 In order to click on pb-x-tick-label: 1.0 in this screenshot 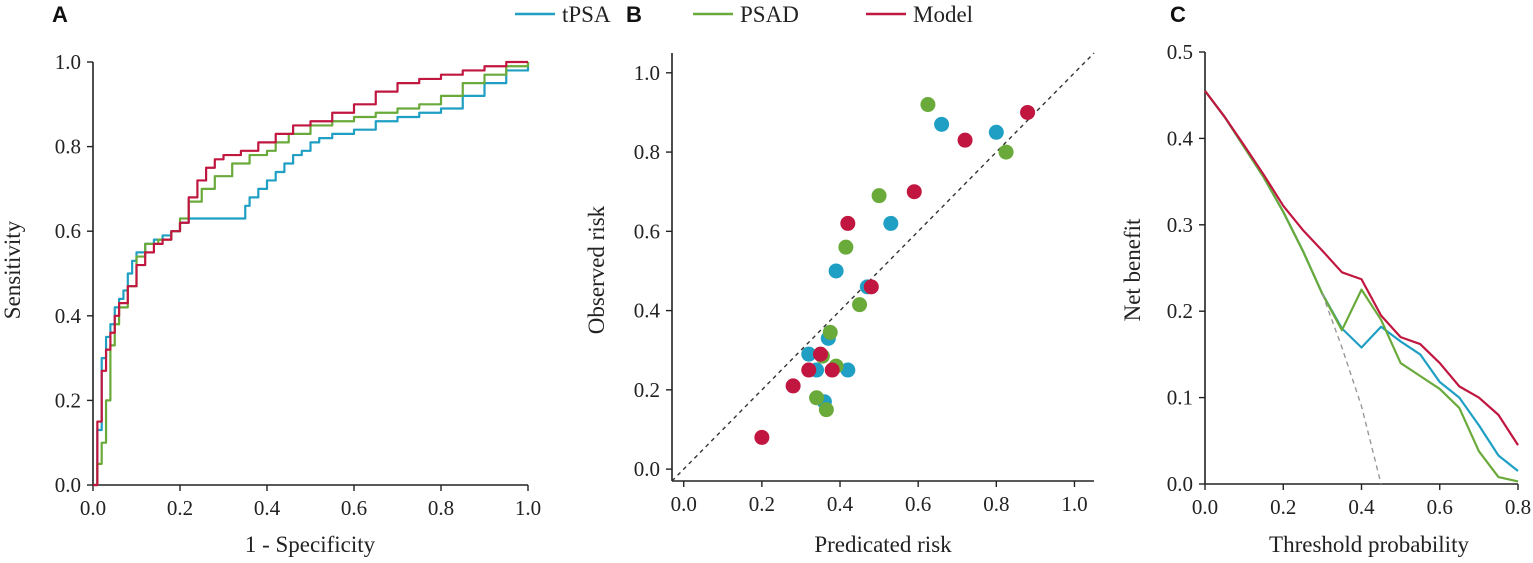, I will do `click(1074, 504)`.